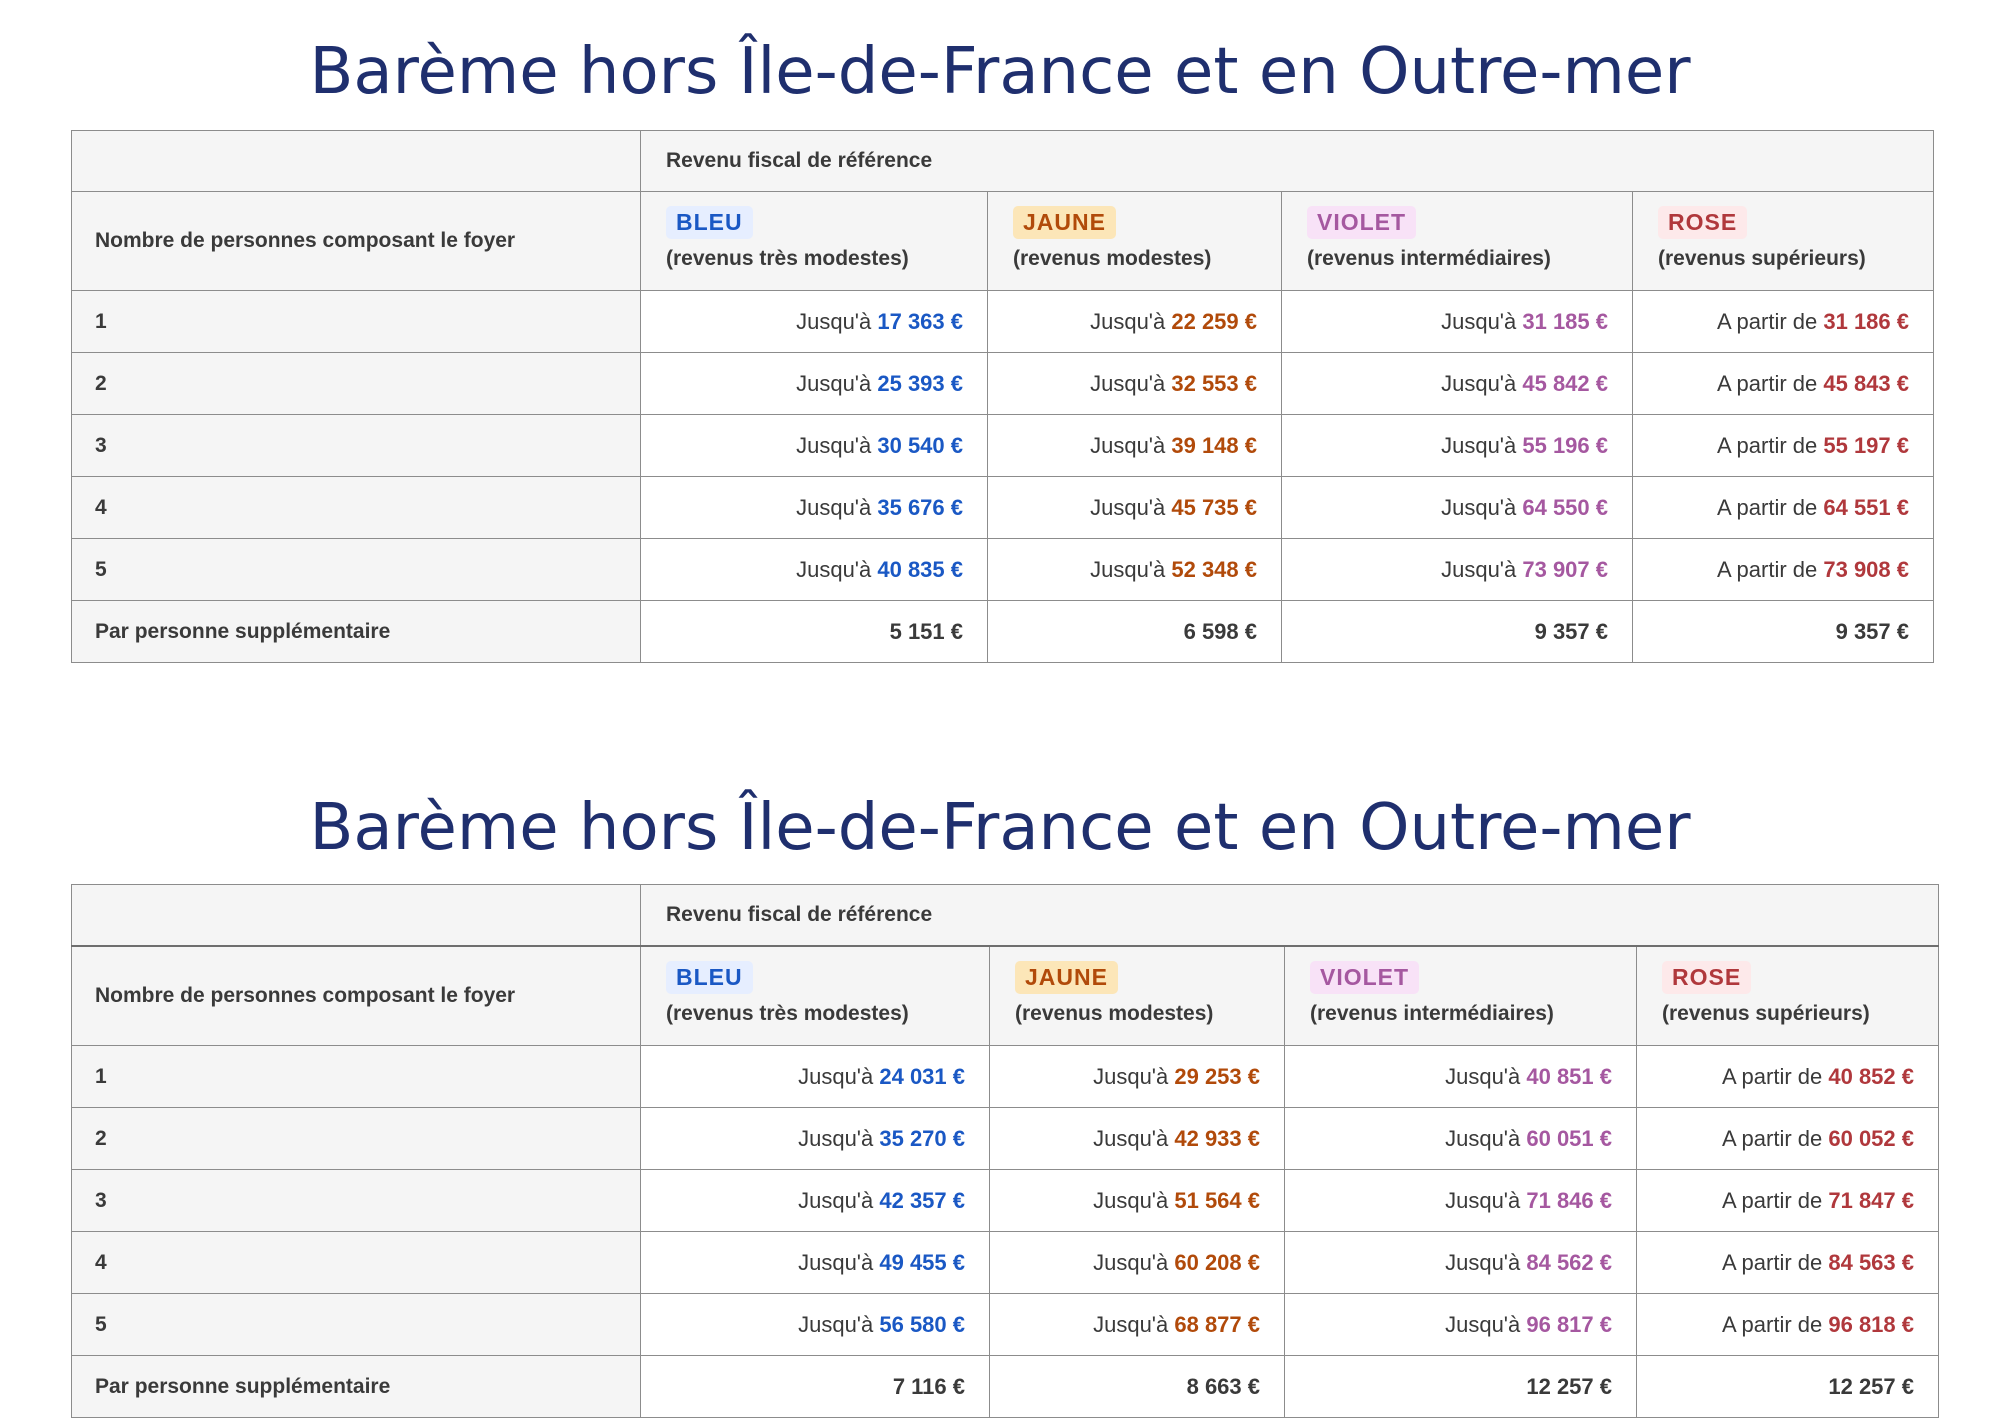 This screenshot has height=1418, width=2000. What do you see at coordinates (922, 1324) in the screenshot?
I see `cell-value: 56 580 €` at bounding box center [922, 1324].